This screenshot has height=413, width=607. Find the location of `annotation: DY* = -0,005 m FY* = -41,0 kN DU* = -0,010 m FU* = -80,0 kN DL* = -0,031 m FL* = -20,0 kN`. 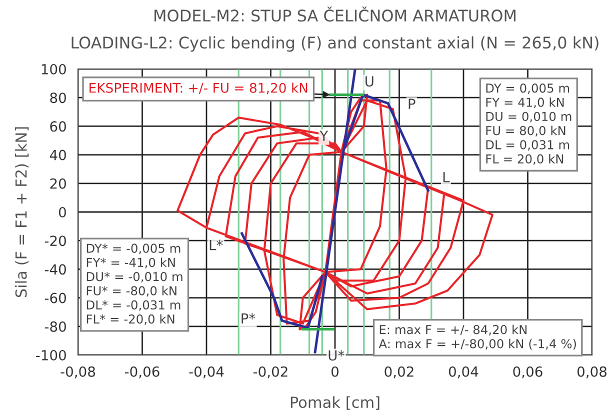

annotation: DY* = -0,005 m FY* = -41,0 kN DU* = -0,010 m FU* = -80,0 kN DL* = -0,031 m FL* = -20,0 kN is located at coordinates (134, 284).